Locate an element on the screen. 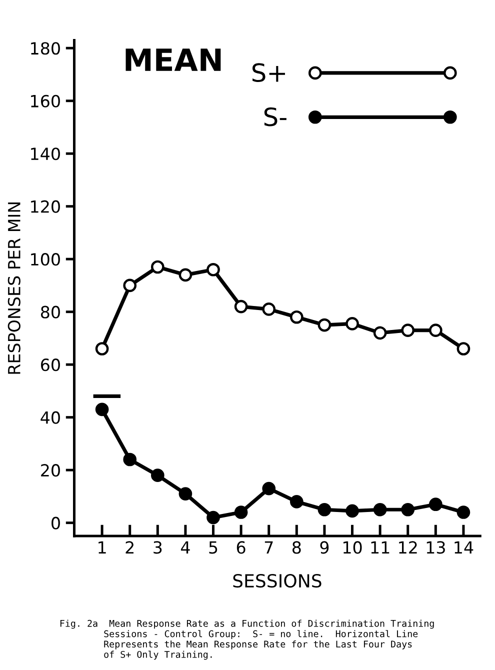 The height and width of the screenshot is (670, 495). x-tick-label: 6 is located at coordinates (241, 547).